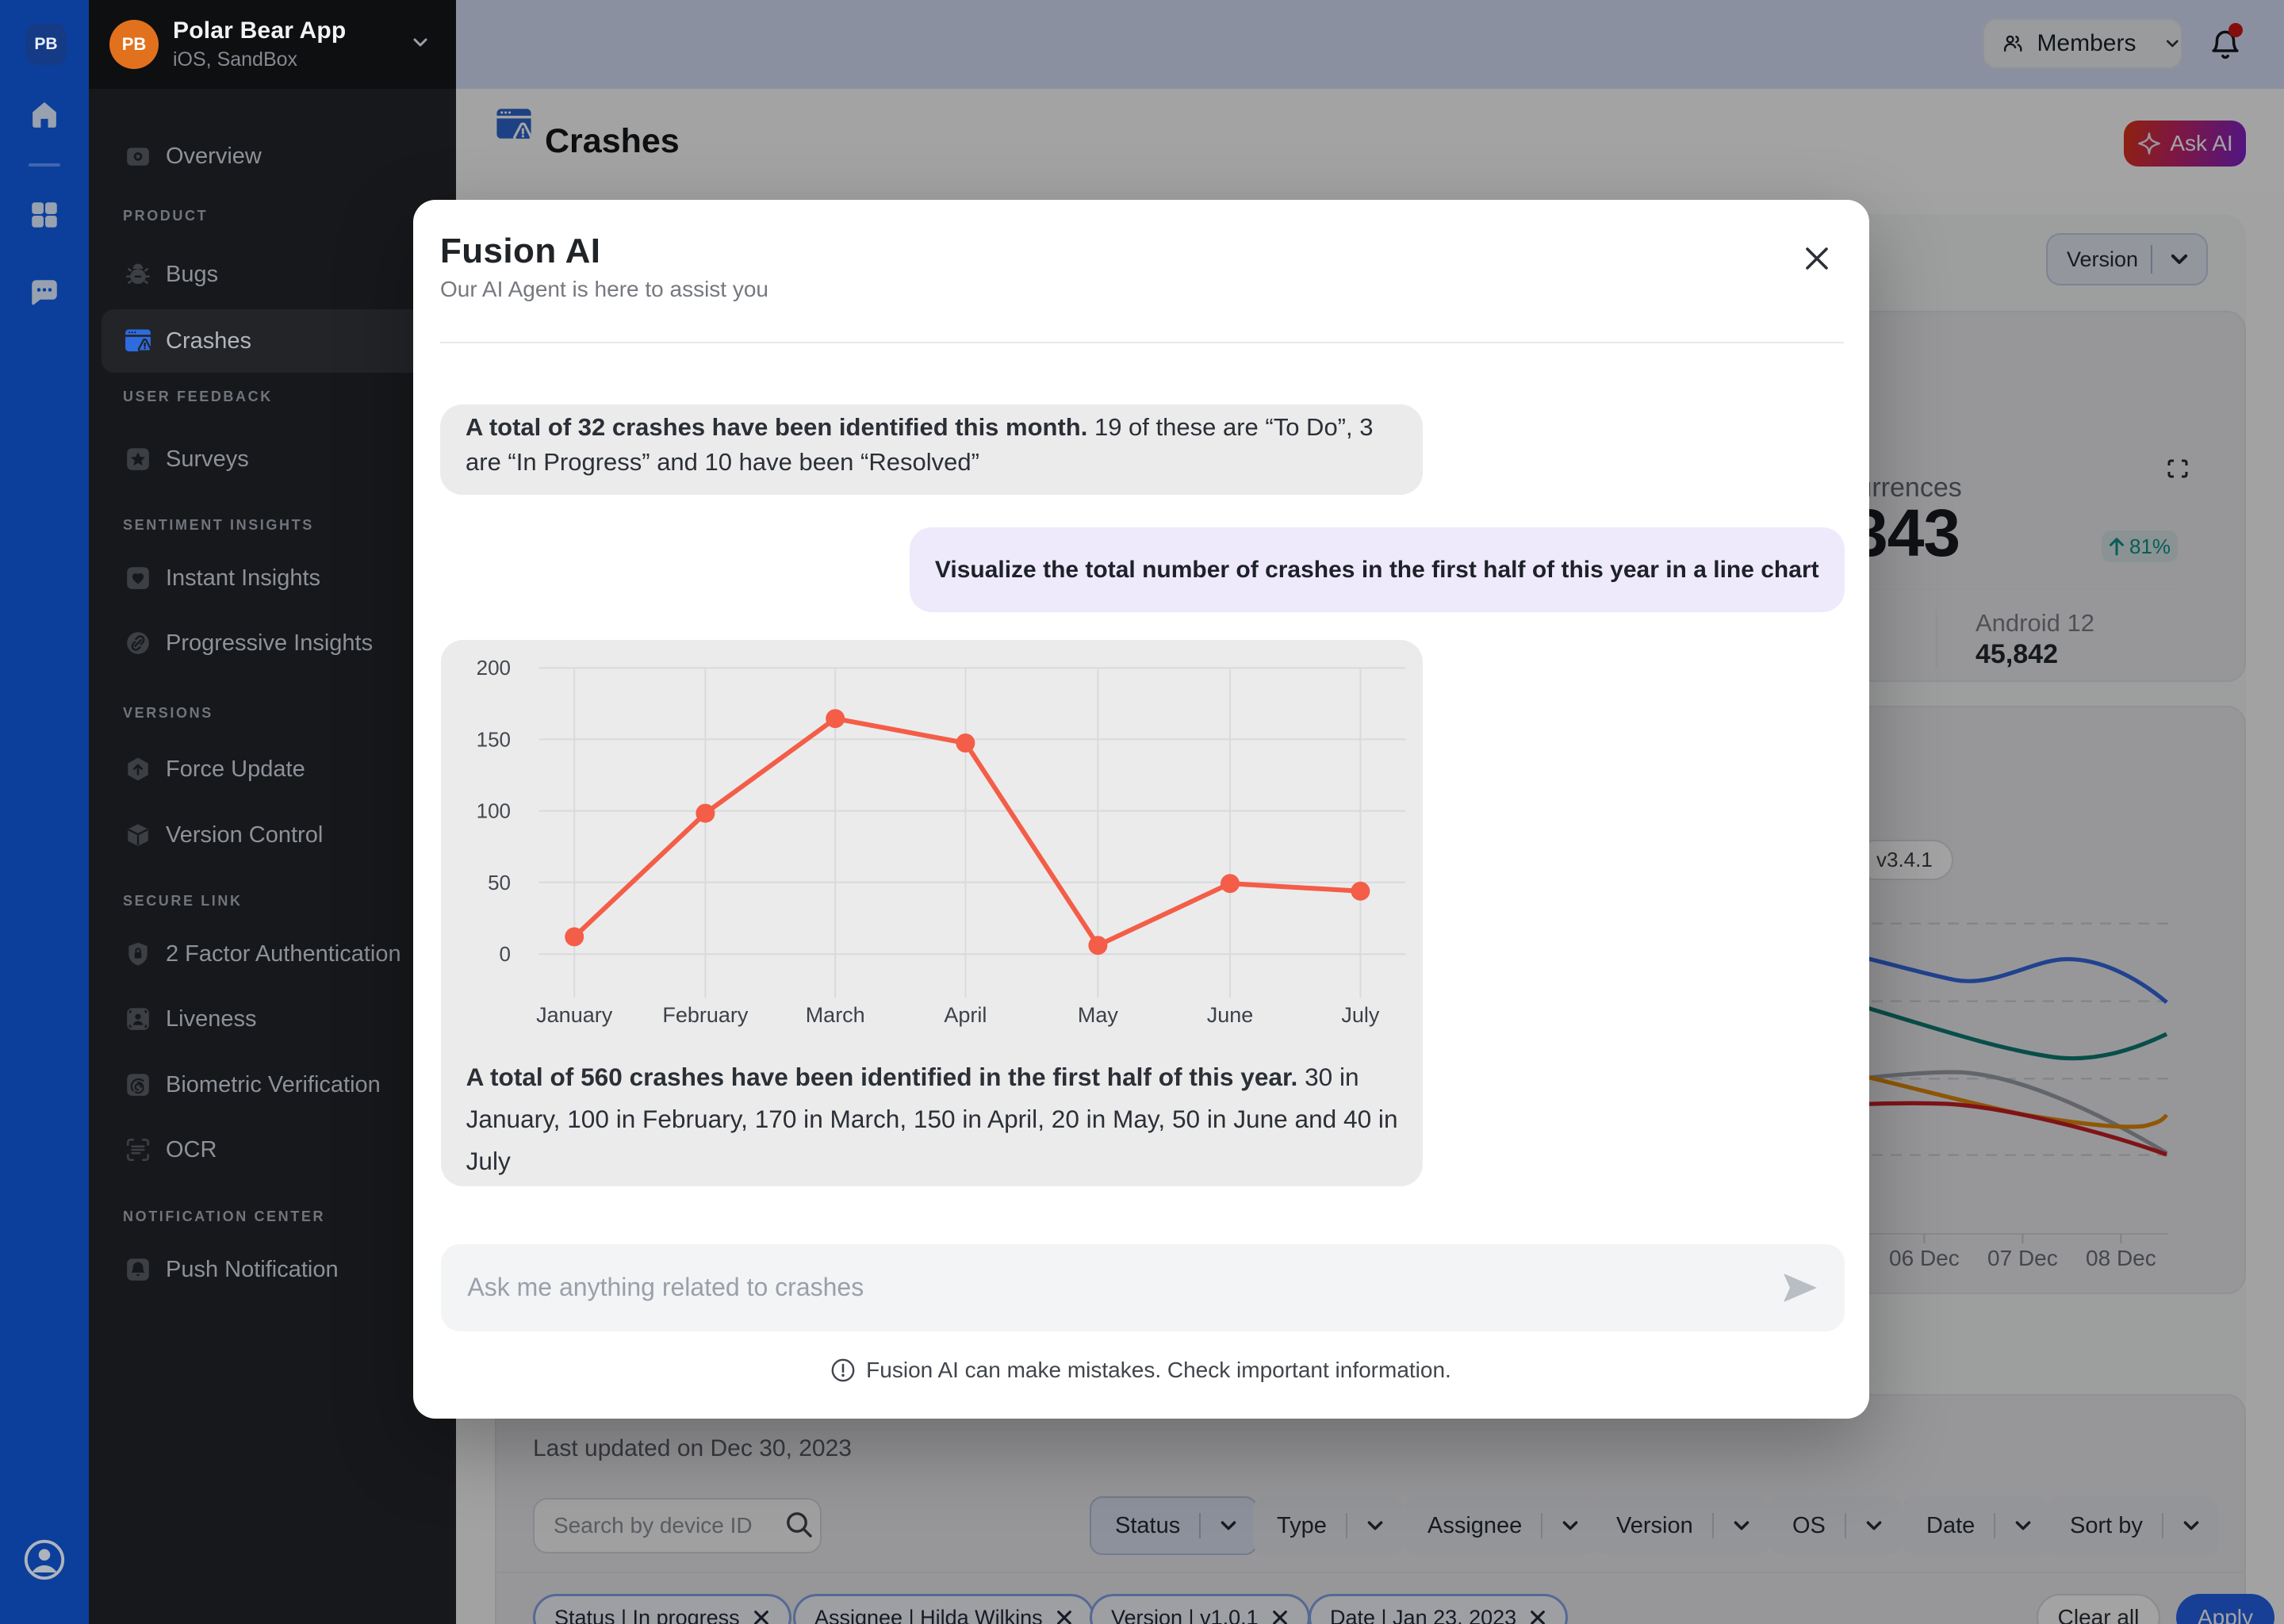 This screenshot has width=2284, height=1624. Describe the element at coordinates (493, 810) in the screenshot. I see `svg-text: 100` at that location.